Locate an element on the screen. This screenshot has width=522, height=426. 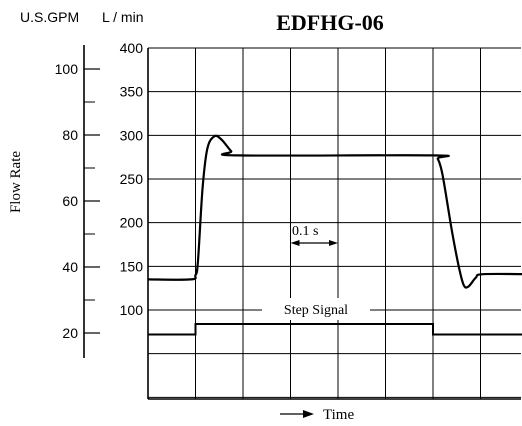
unit-lmin: L / min is located at coordinates (123, 17).